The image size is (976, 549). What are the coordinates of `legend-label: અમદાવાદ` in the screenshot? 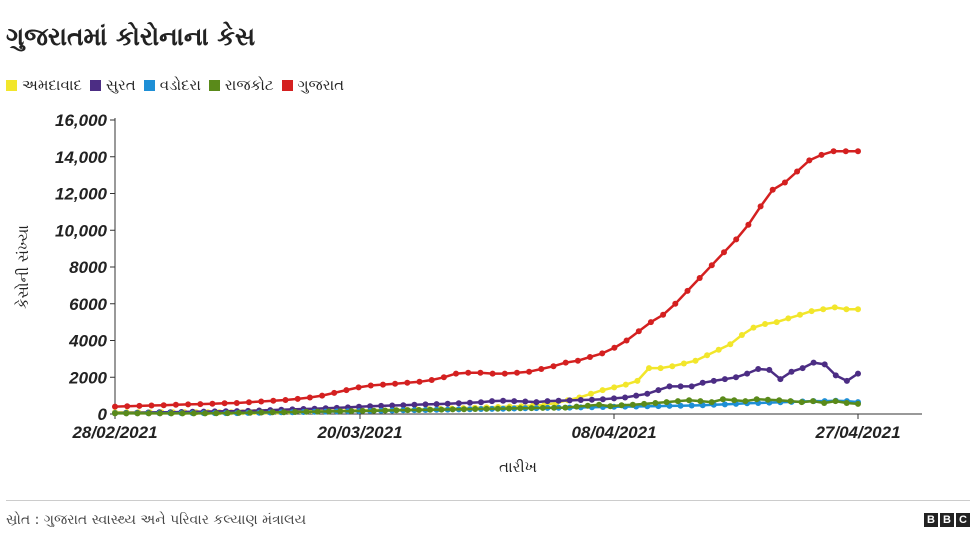 It's located at (52, 85).